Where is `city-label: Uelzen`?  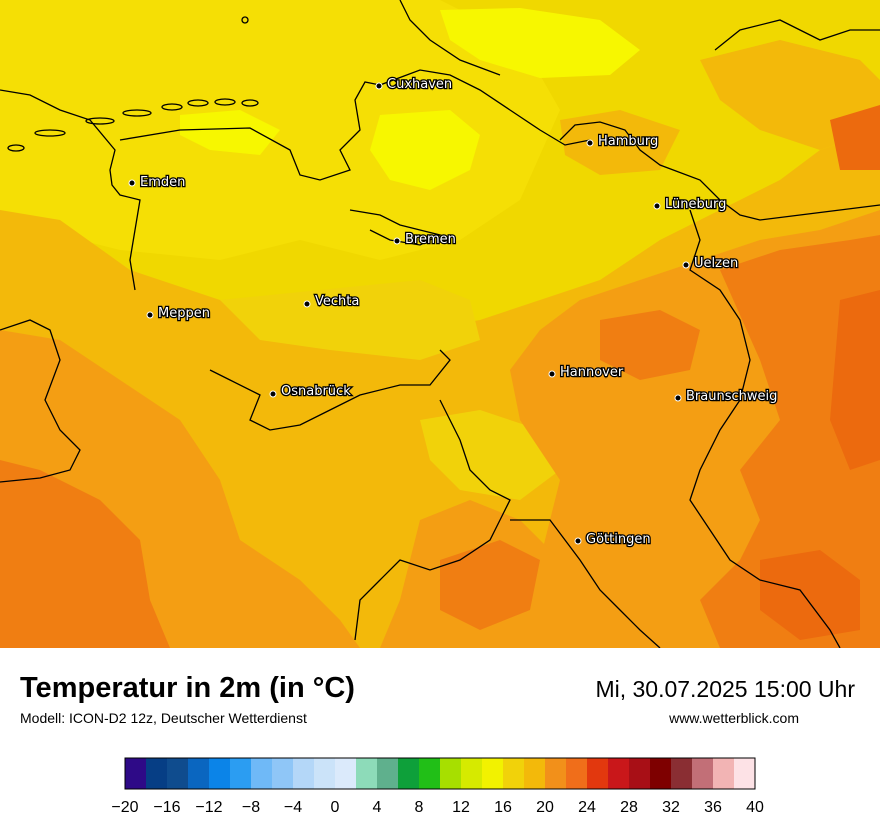 city-label: Uelzen is located at coordinates (716, 263).